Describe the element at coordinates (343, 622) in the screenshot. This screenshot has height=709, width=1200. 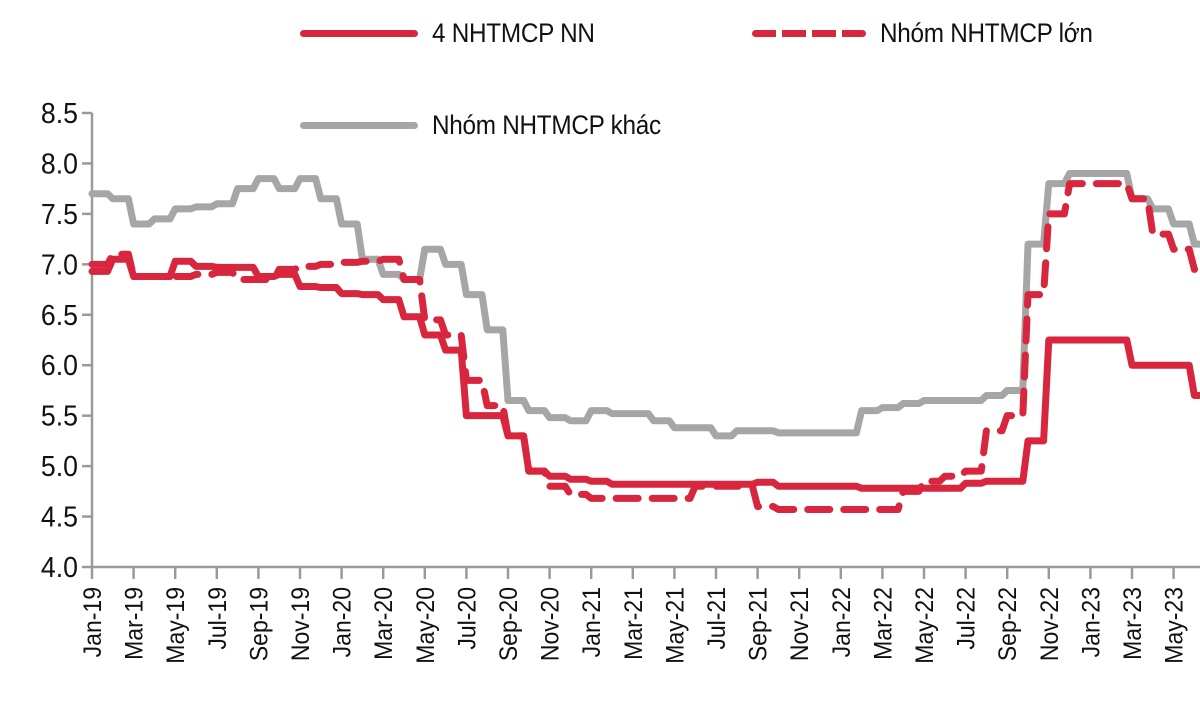
I see `x-tick-label: Jan-20` at that location.